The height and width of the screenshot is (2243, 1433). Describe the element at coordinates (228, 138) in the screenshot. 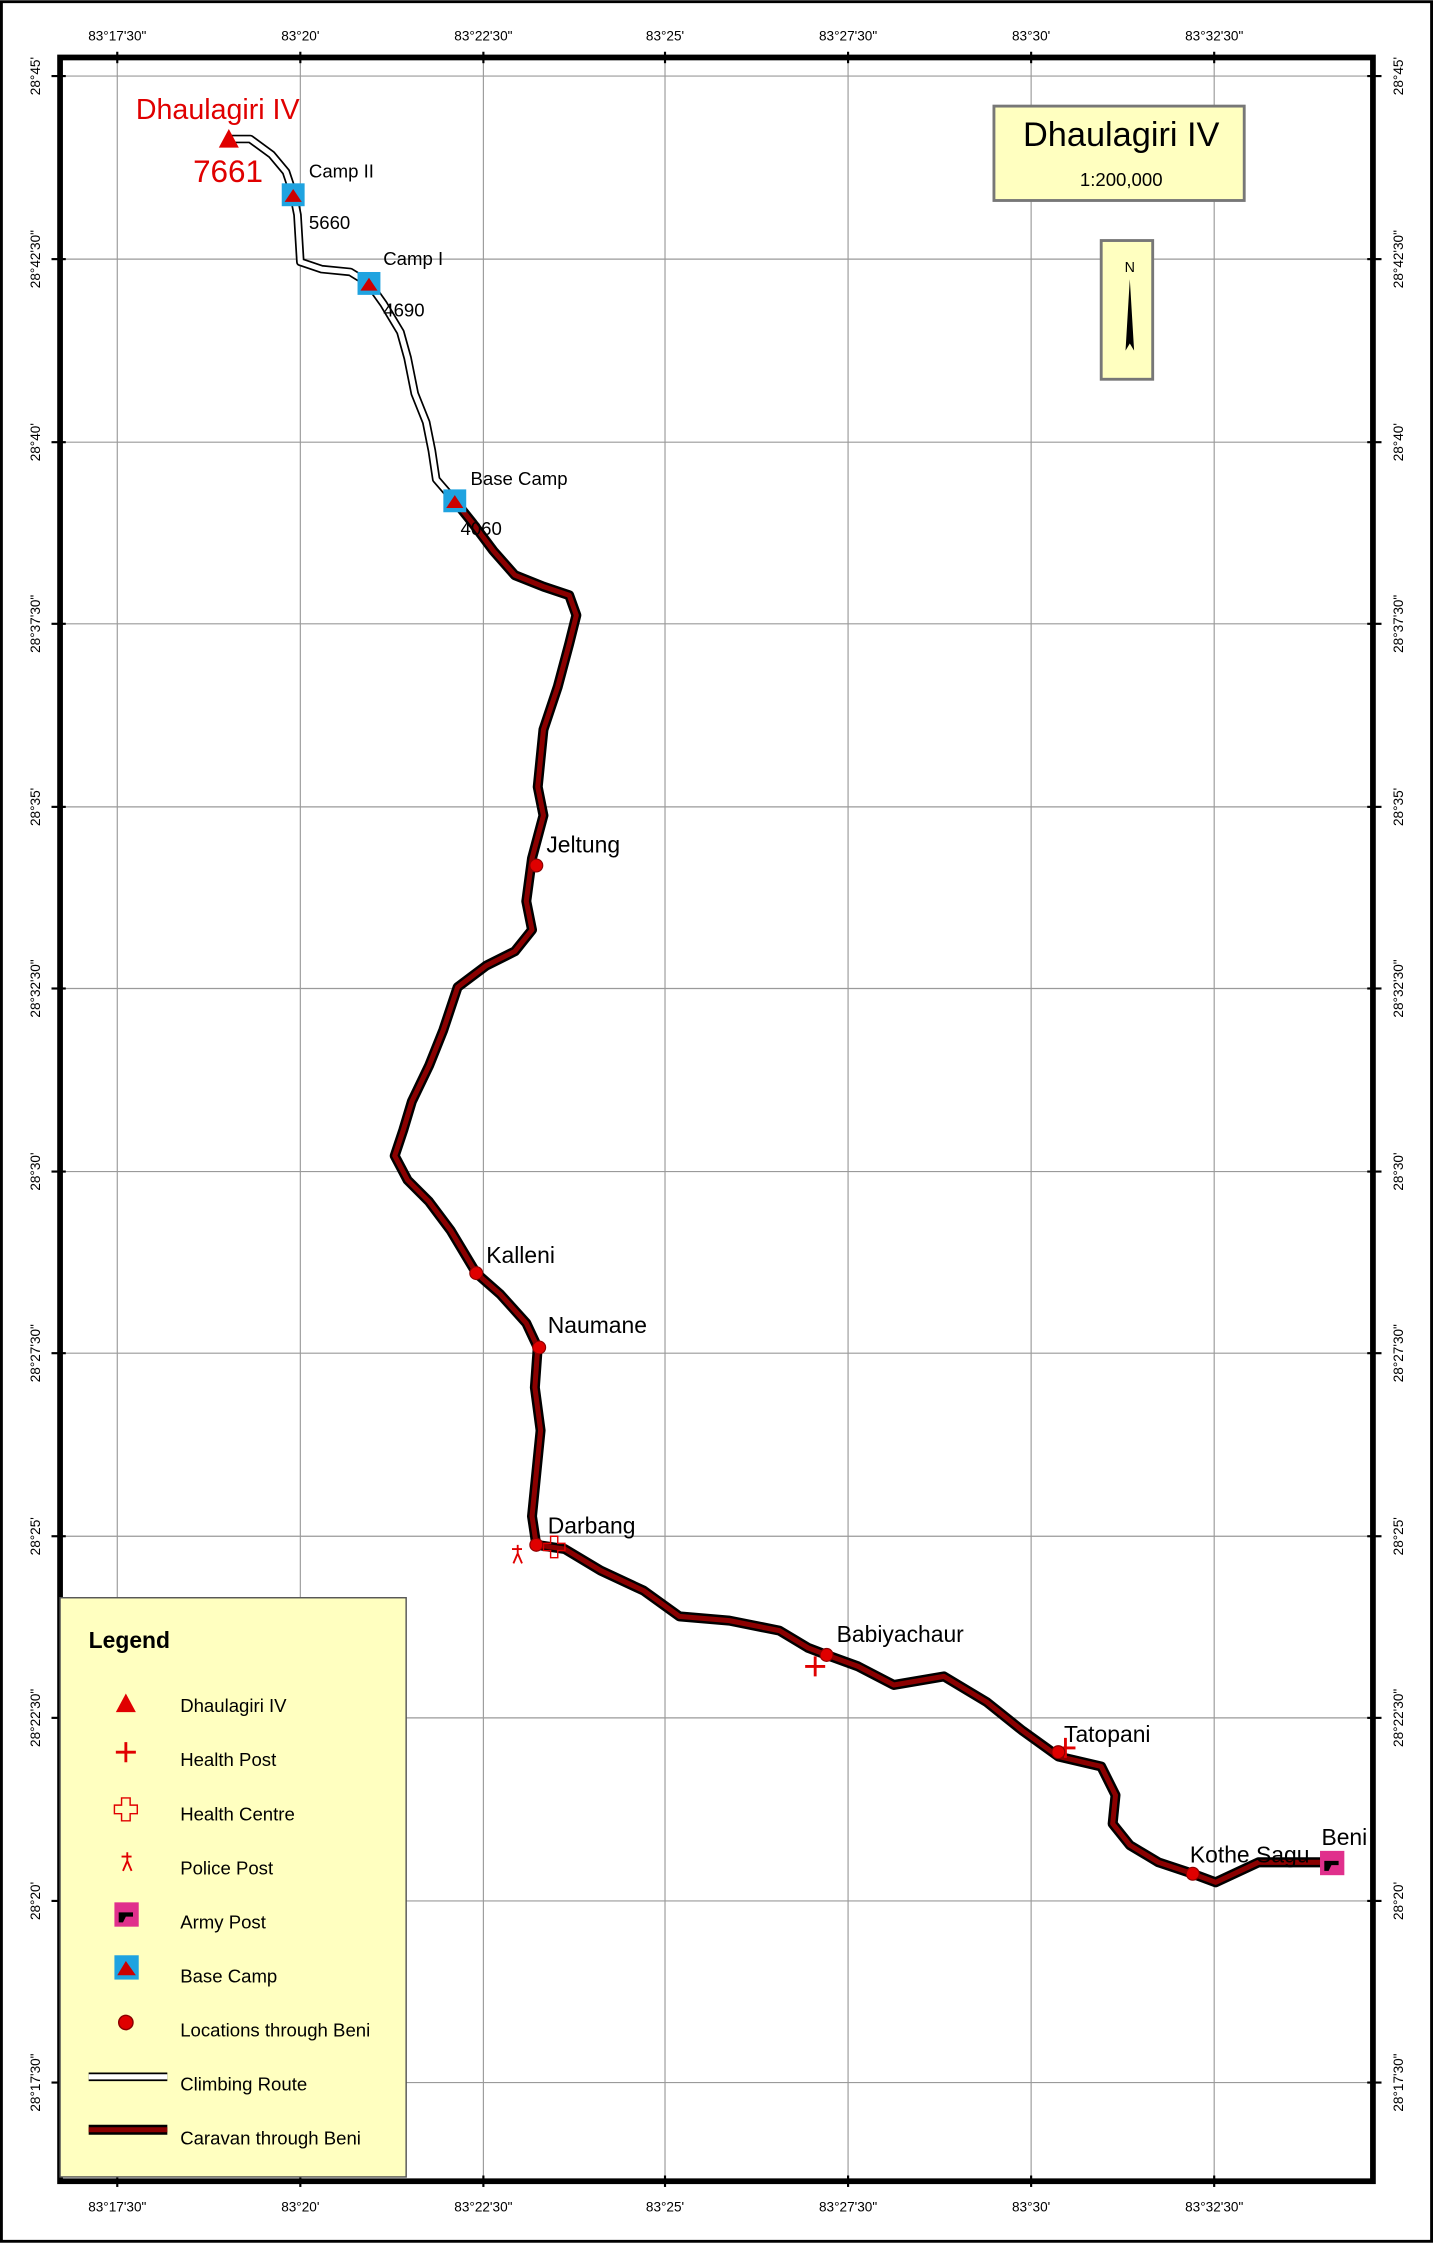

I see `summit-marker` at that location.